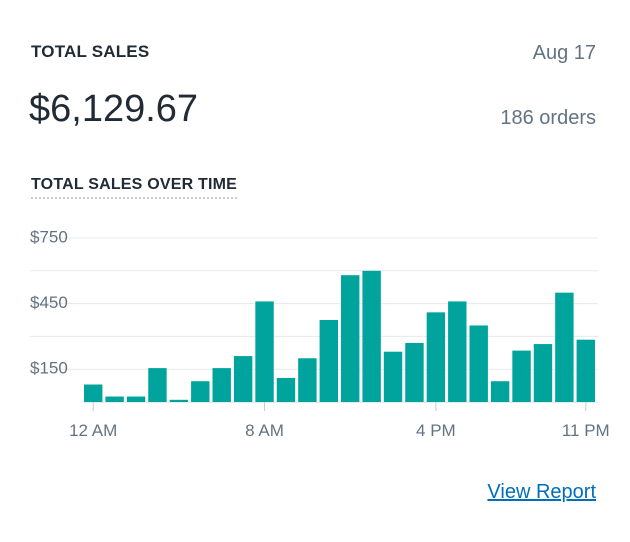 The width and height of the screenshot is (630, 542). What do you see at coordinates (134, 187) in the screenshot?
I see `chart-title: TOTAL SALES OVER TIME` at bounding box center [134, 187].